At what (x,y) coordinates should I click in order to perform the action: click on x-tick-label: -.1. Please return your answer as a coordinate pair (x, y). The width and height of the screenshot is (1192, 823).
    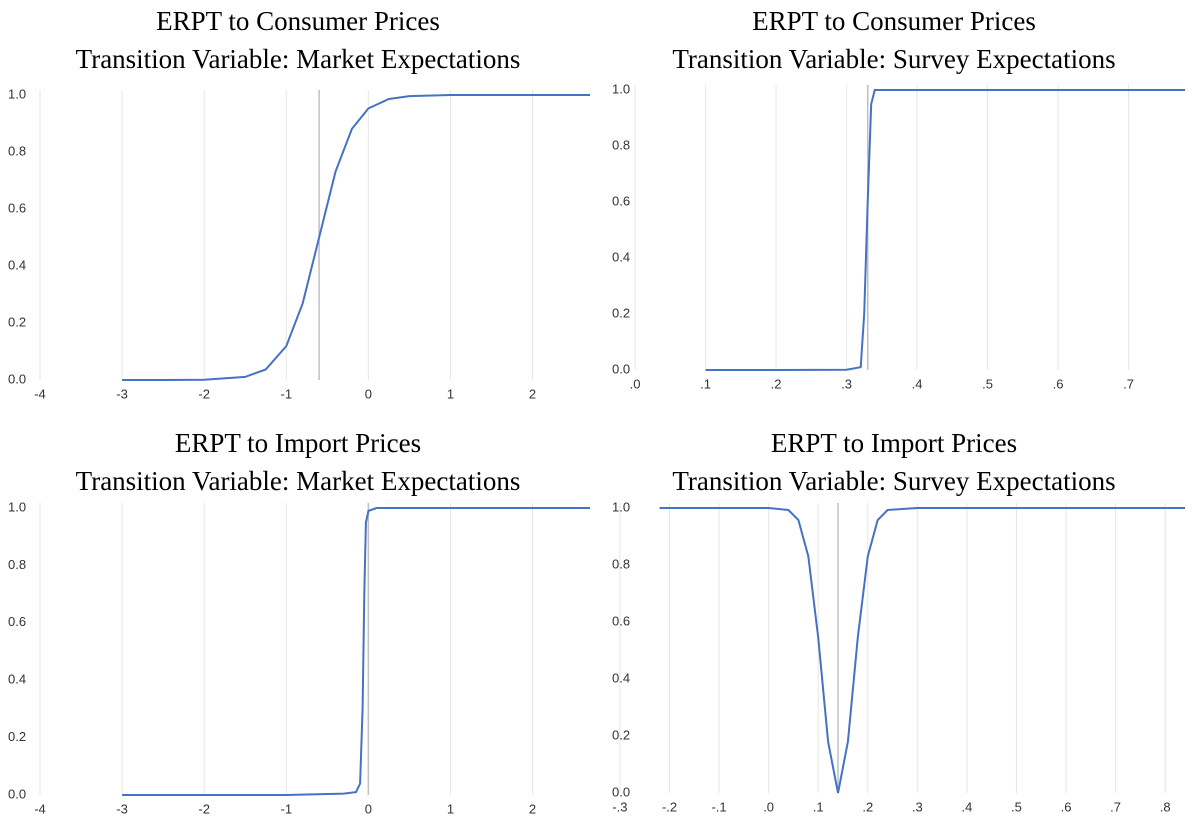
    Looking at the image, I should click on (718, 806).